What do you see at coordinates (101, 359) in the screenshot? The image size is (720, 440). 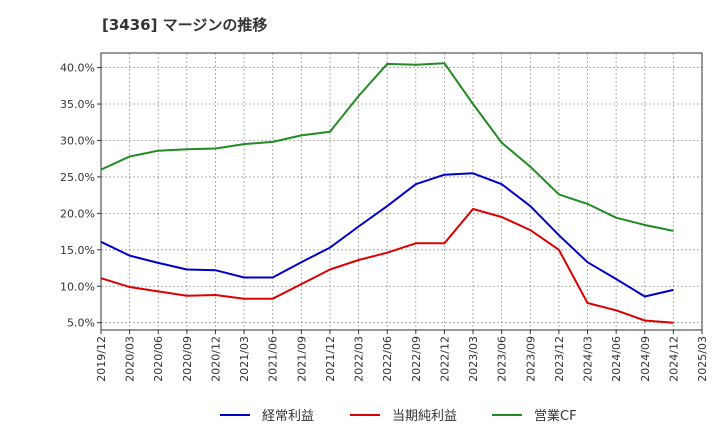 I see `x-tick-label: 2019/12` at bounding box center [101, 359].